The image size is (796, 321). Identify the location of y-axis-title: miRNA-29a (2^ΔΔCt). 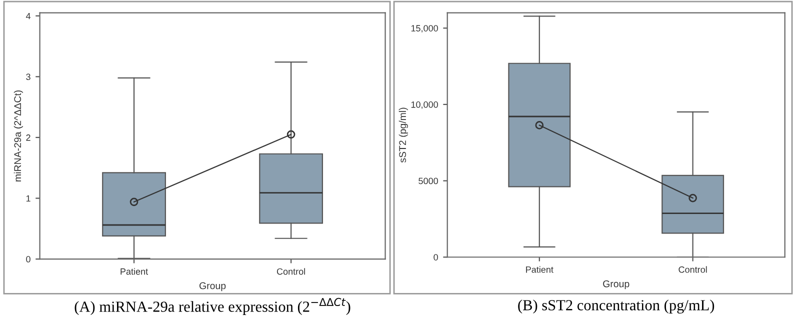
(18, 136).